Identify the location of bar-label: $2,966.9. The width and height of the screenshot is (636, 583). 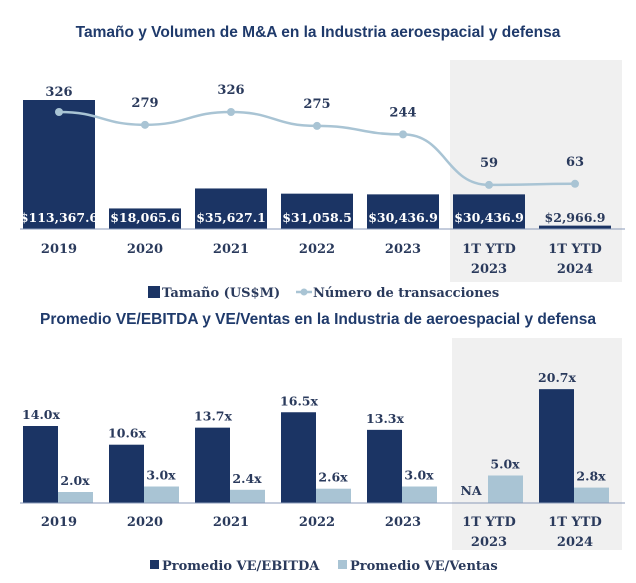
(575, 217).